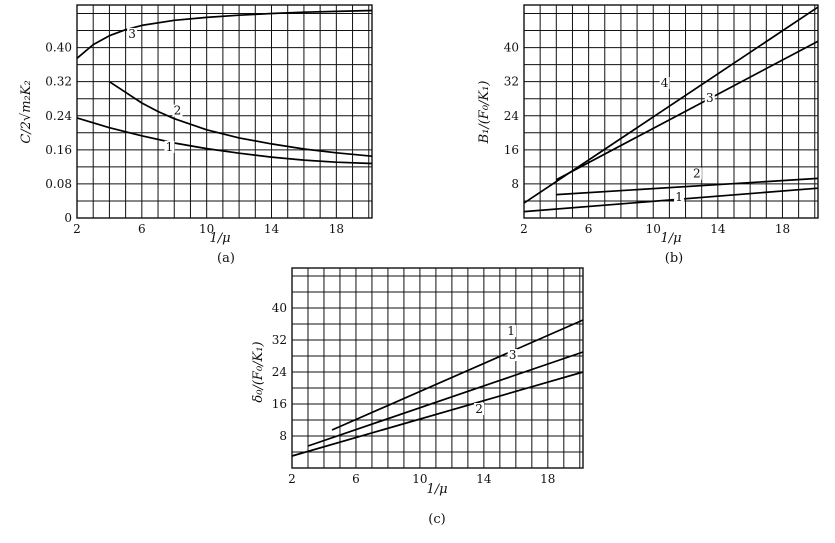 The height and width of the screenshot is (543, 835). I want to click on y-axis-label: C/2√m₂K₂, so click(26, 111).